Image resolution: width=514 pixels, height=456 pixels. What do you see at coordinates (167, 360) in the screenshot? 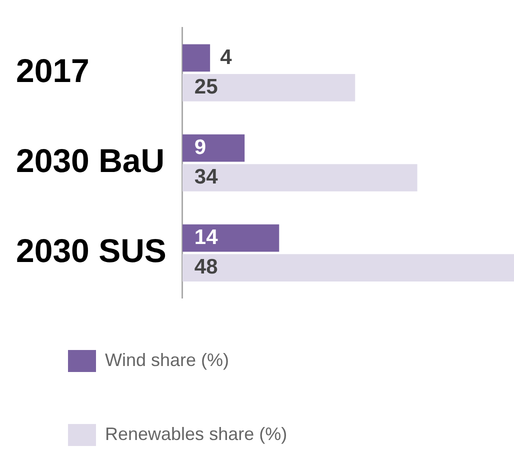
I see `legend-label: Wind share (%)` at bounding box center [167, 360].